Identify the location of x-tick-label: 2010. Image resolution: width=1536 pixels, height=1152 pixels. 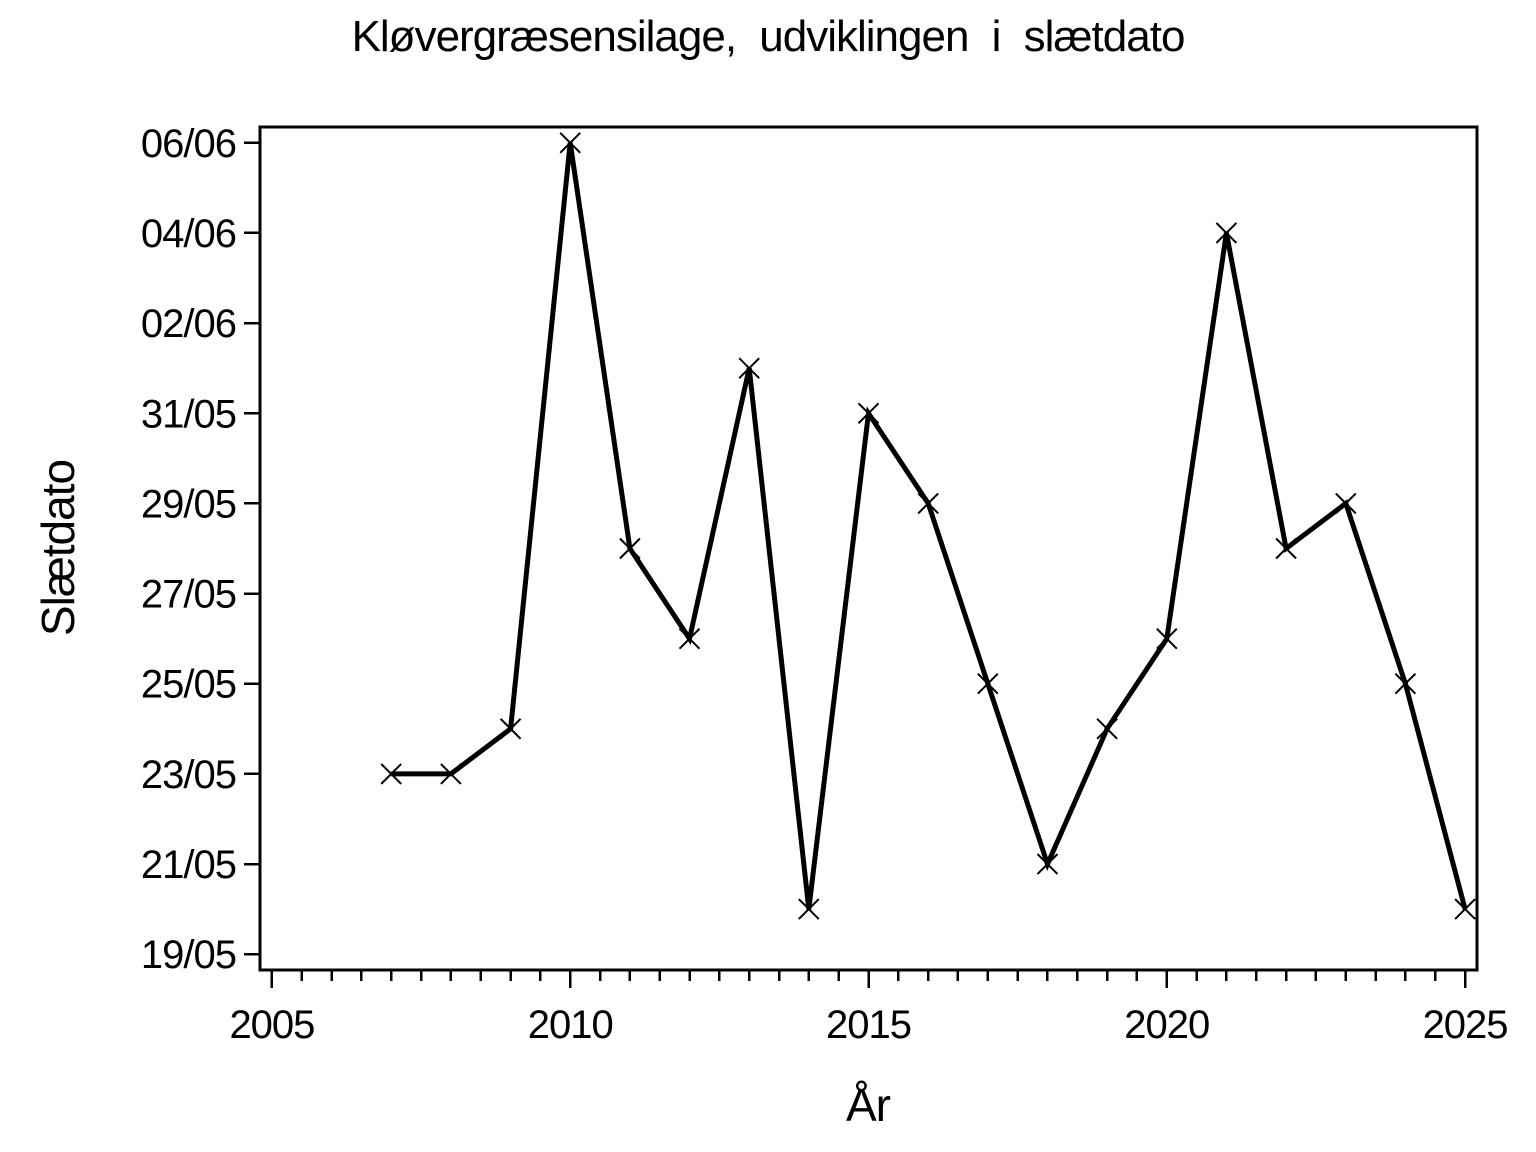
(570, 1025).